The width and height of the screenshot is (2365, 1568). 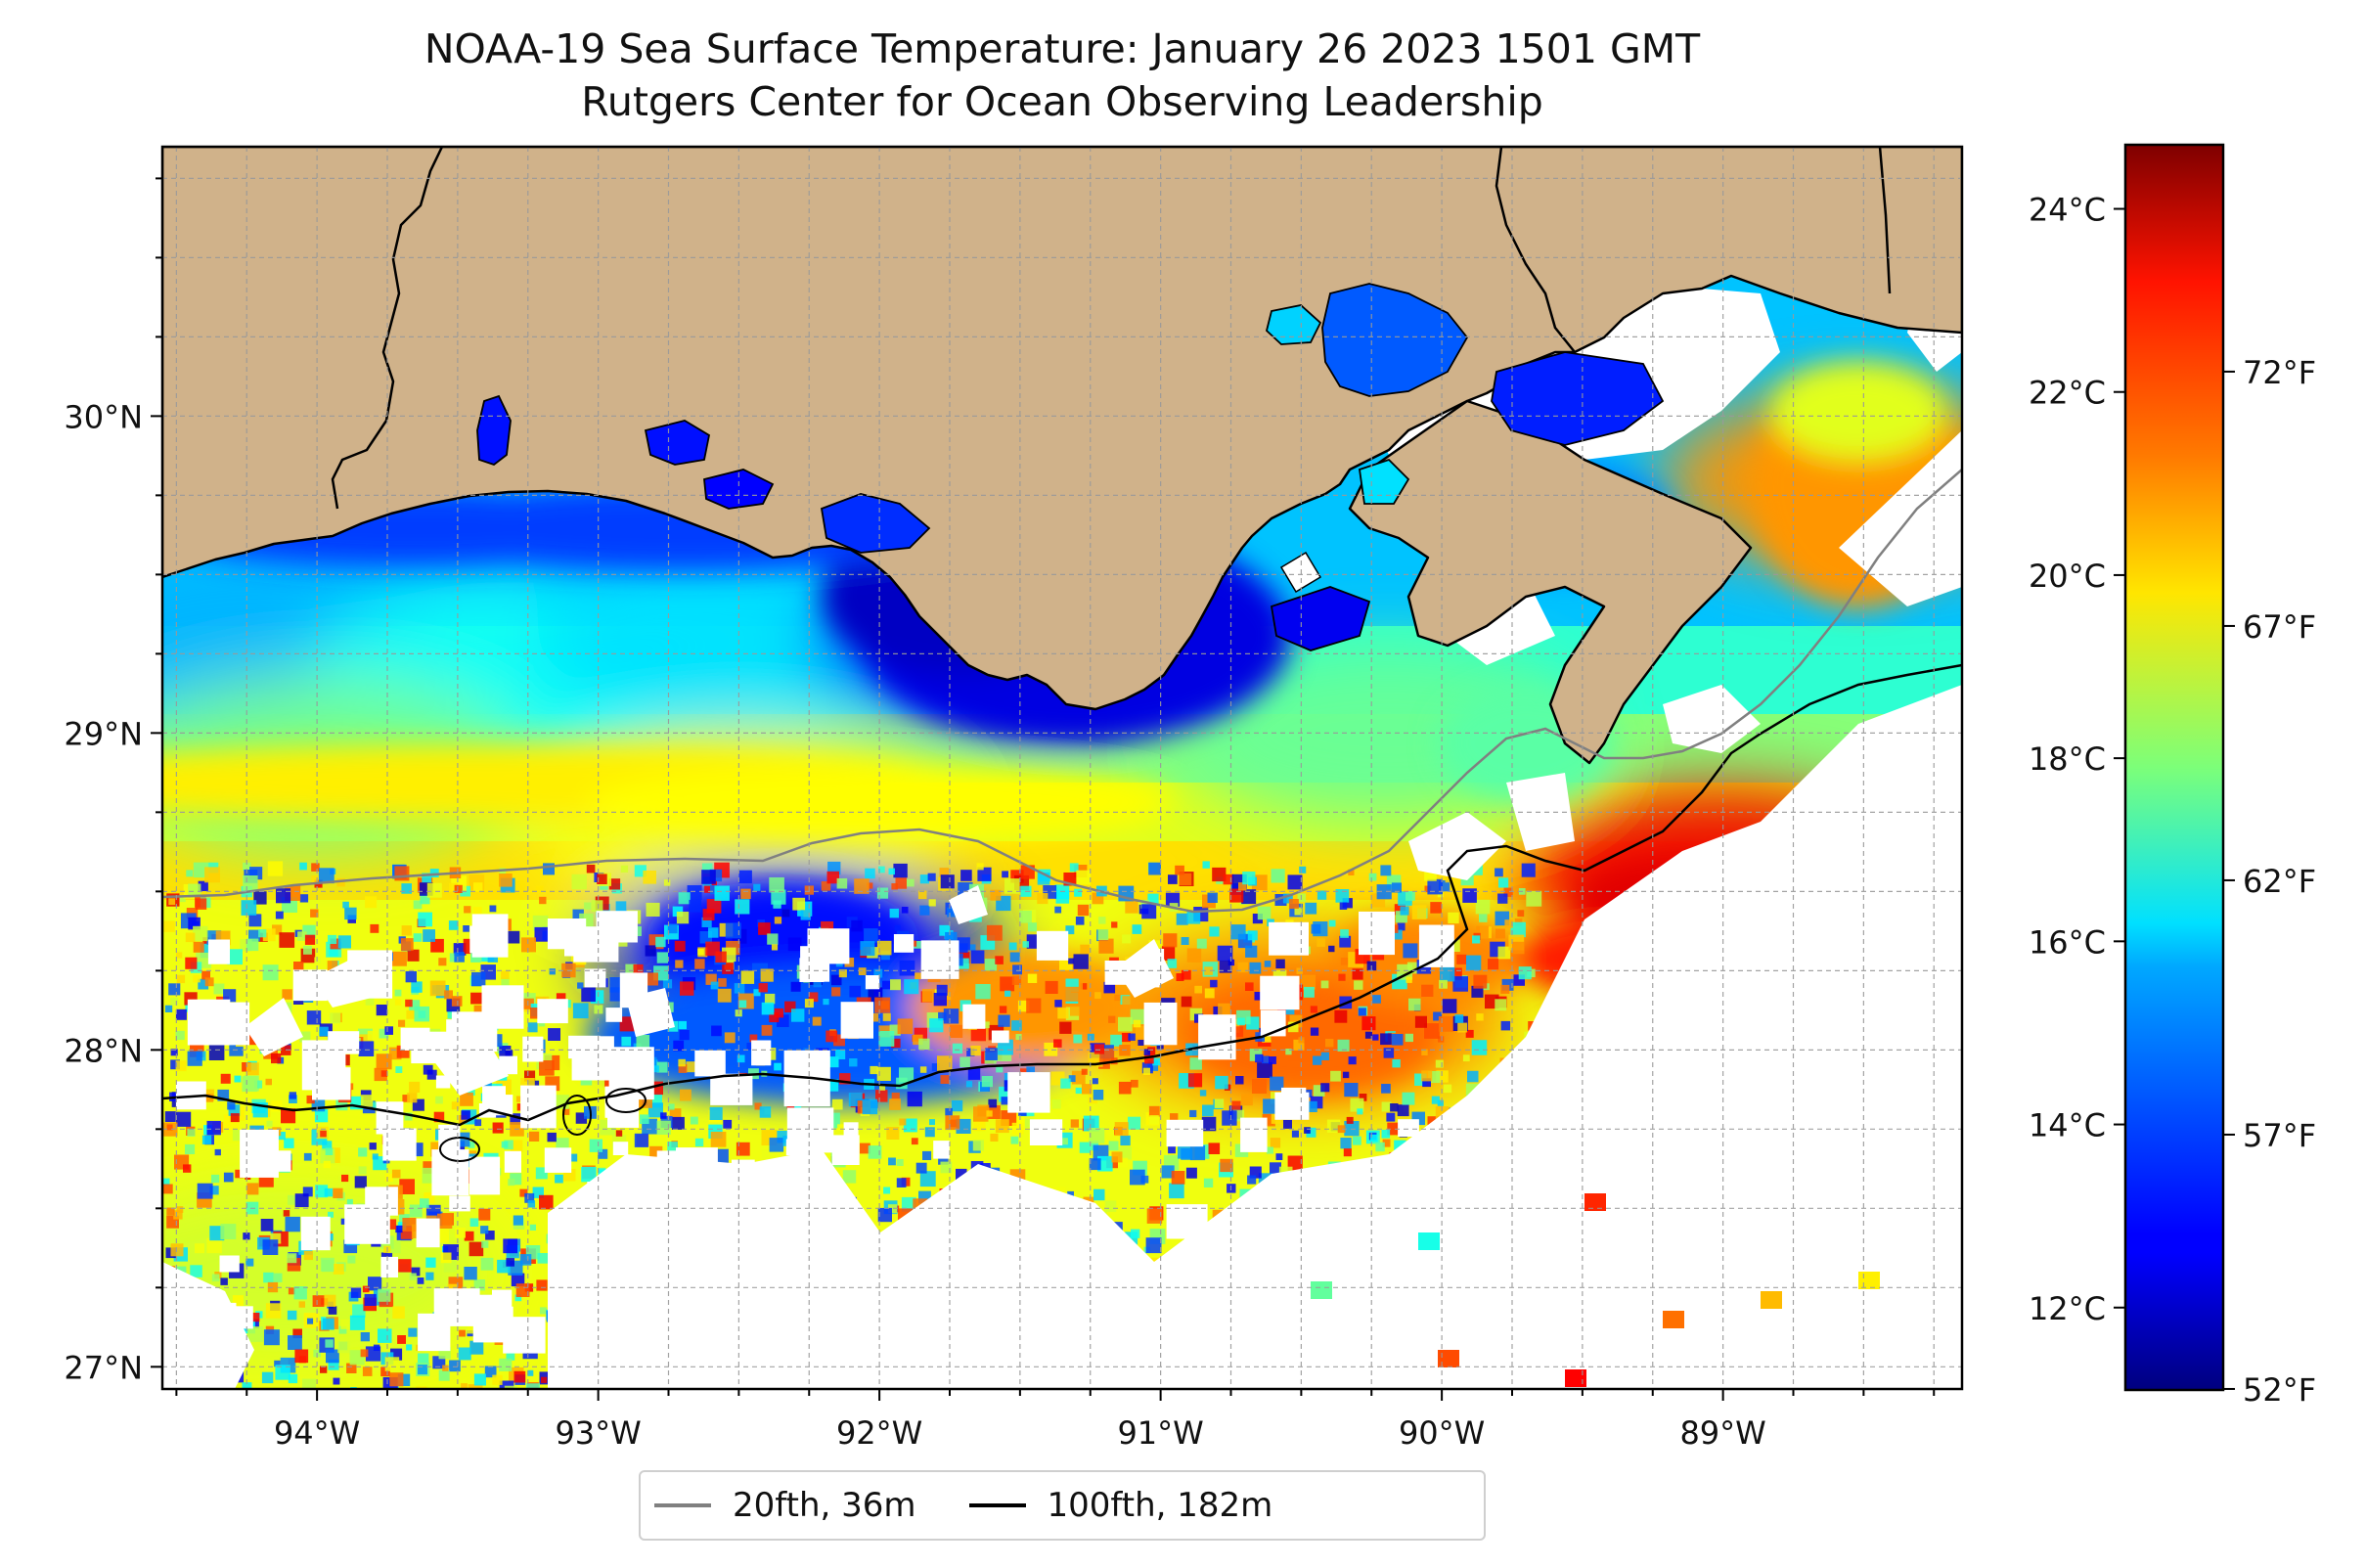 What do you see at coordinates (2279, 1135) in the screenshot?
I see `fahrenheit-tick-label: 57°F` at bounding box center [2279, 1135].